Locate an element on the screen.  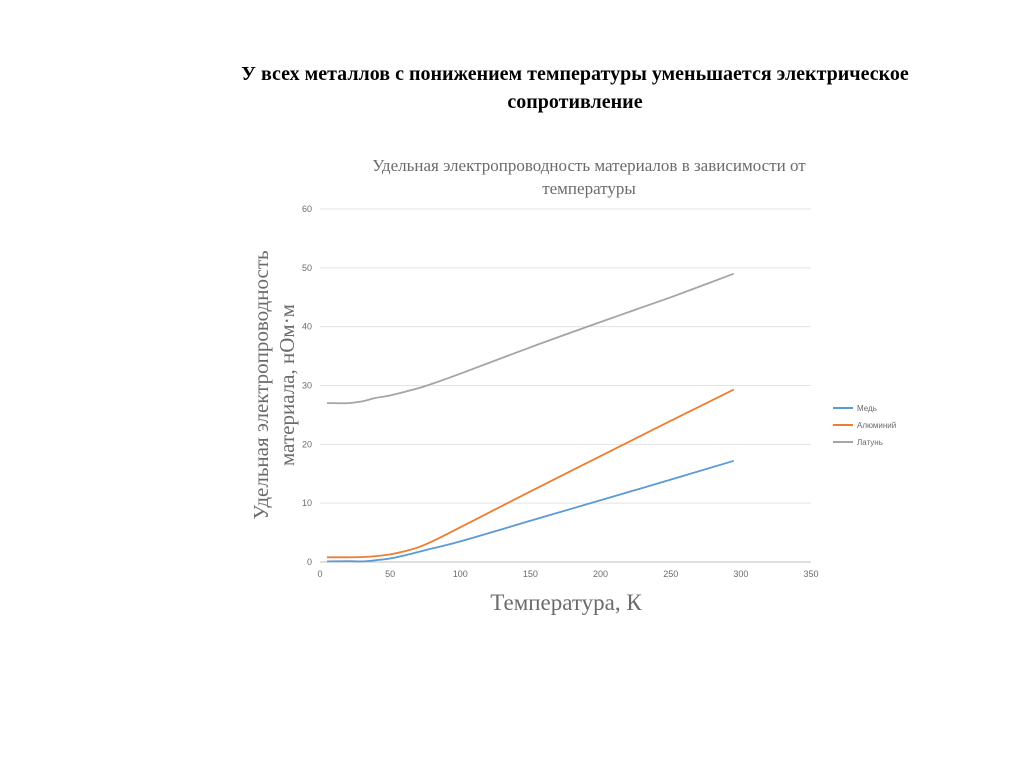
x-axis-title: Температура, К is located at coordinates (566, 602).